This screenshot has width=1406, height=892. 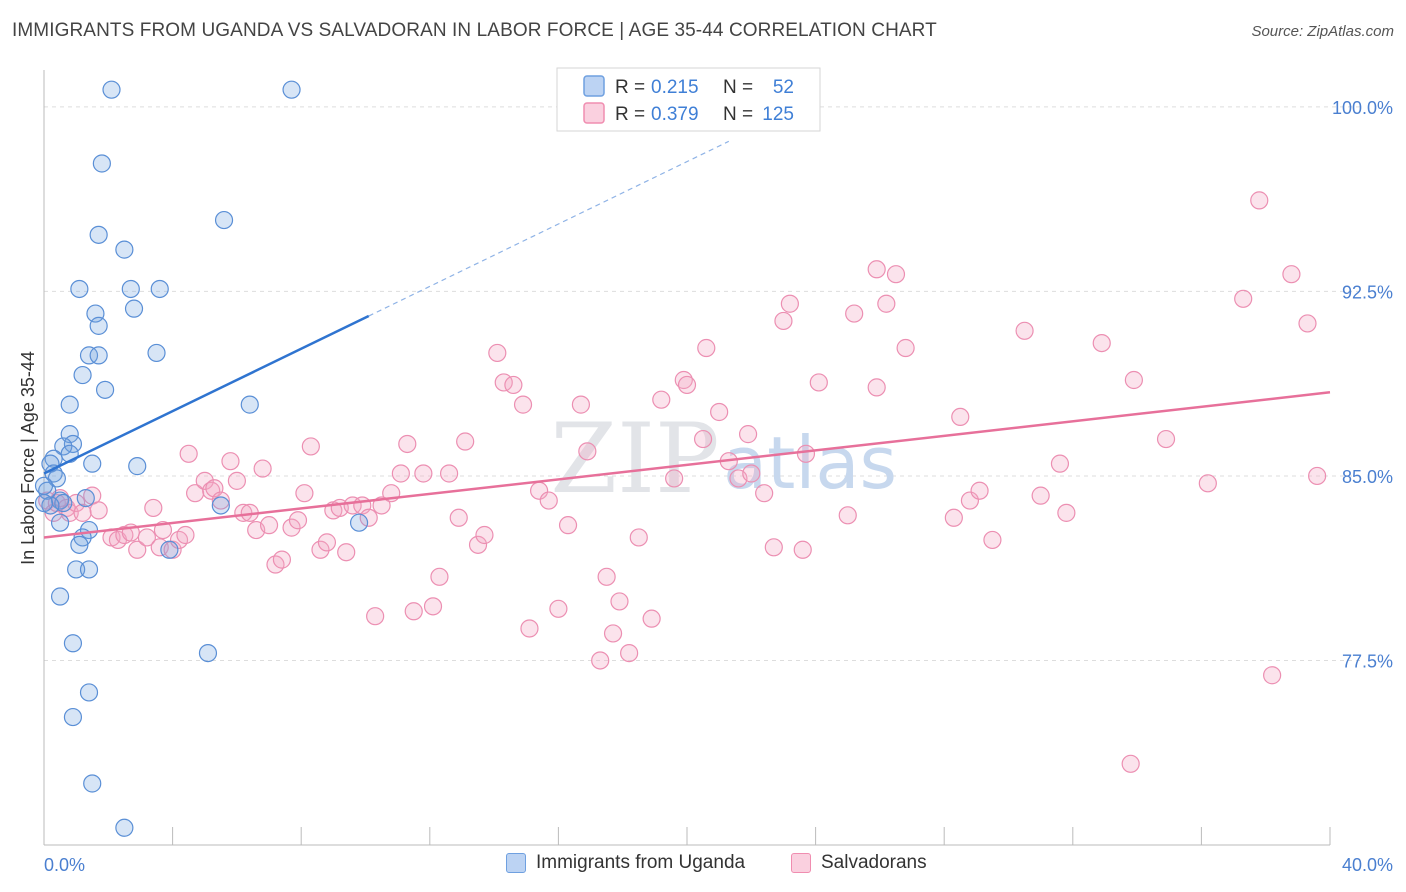 I want to click on legend-r-label: R =, so click(x=630, y=87).